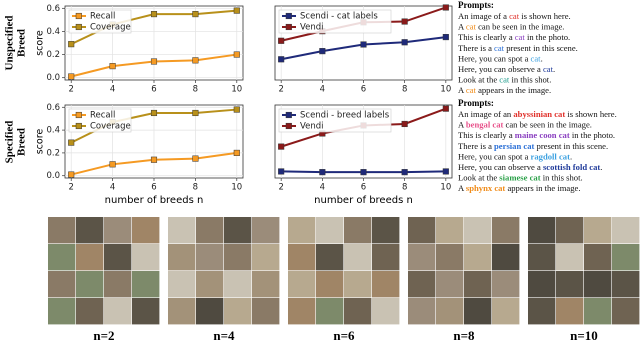 This screenshot has height=344, width=640. I want to click on image-caption: n=4, so click(224, 335).